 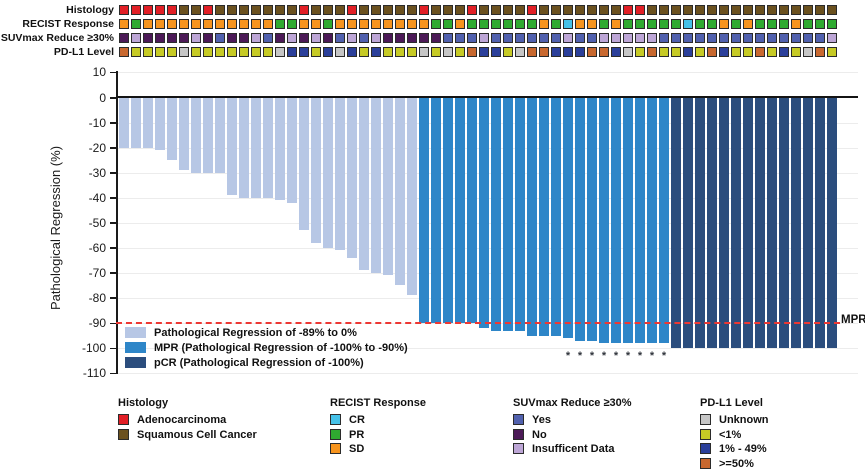 I want to click on legend-group: SUVmax Reduce ≥30% Yes No Insufficent Data, so click(x=572, y=427).